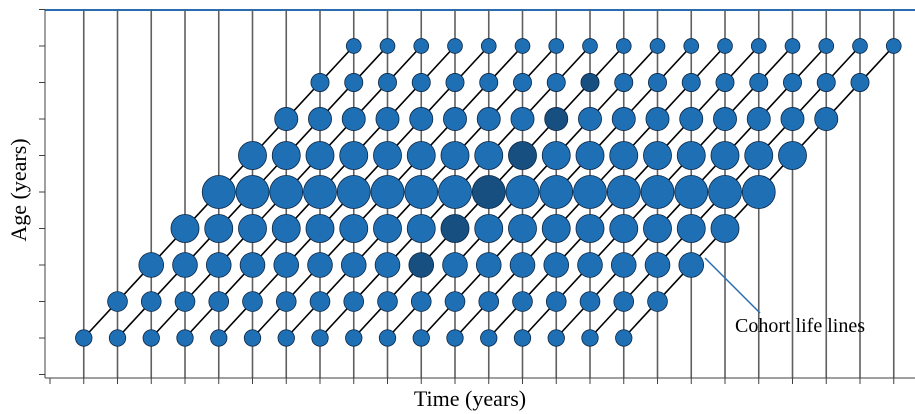  Describe the element at coordinates (18, 189) in the screenshot. I see `y-axis-label: Age (years)` at that location.